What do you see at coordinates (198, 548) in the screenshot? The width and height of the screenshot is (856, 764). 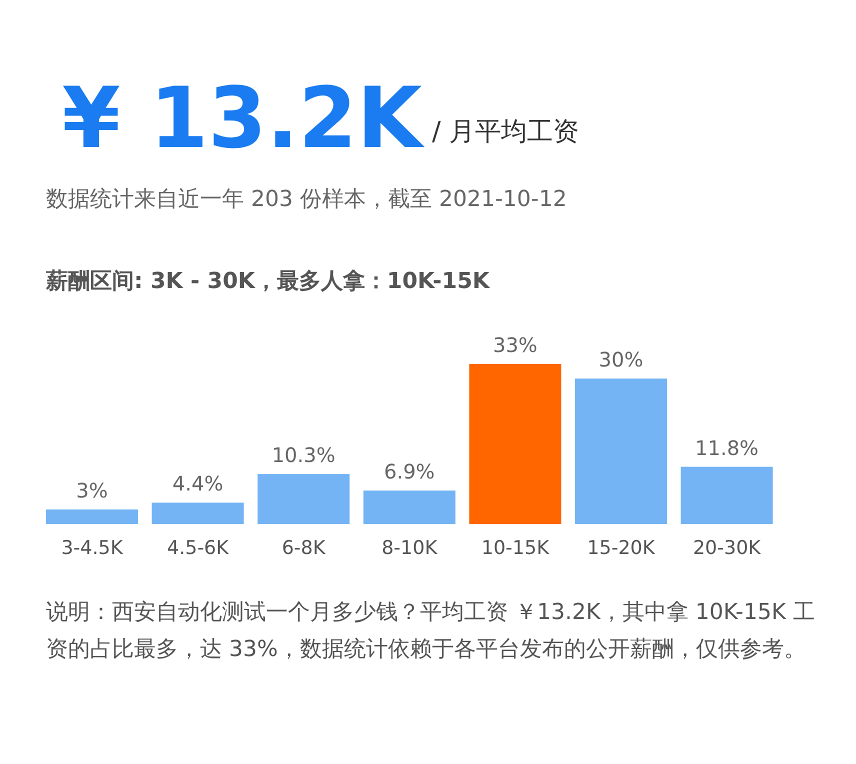 I see `x-tick-label: 4.5-6K` at bounding box center [198, 548].